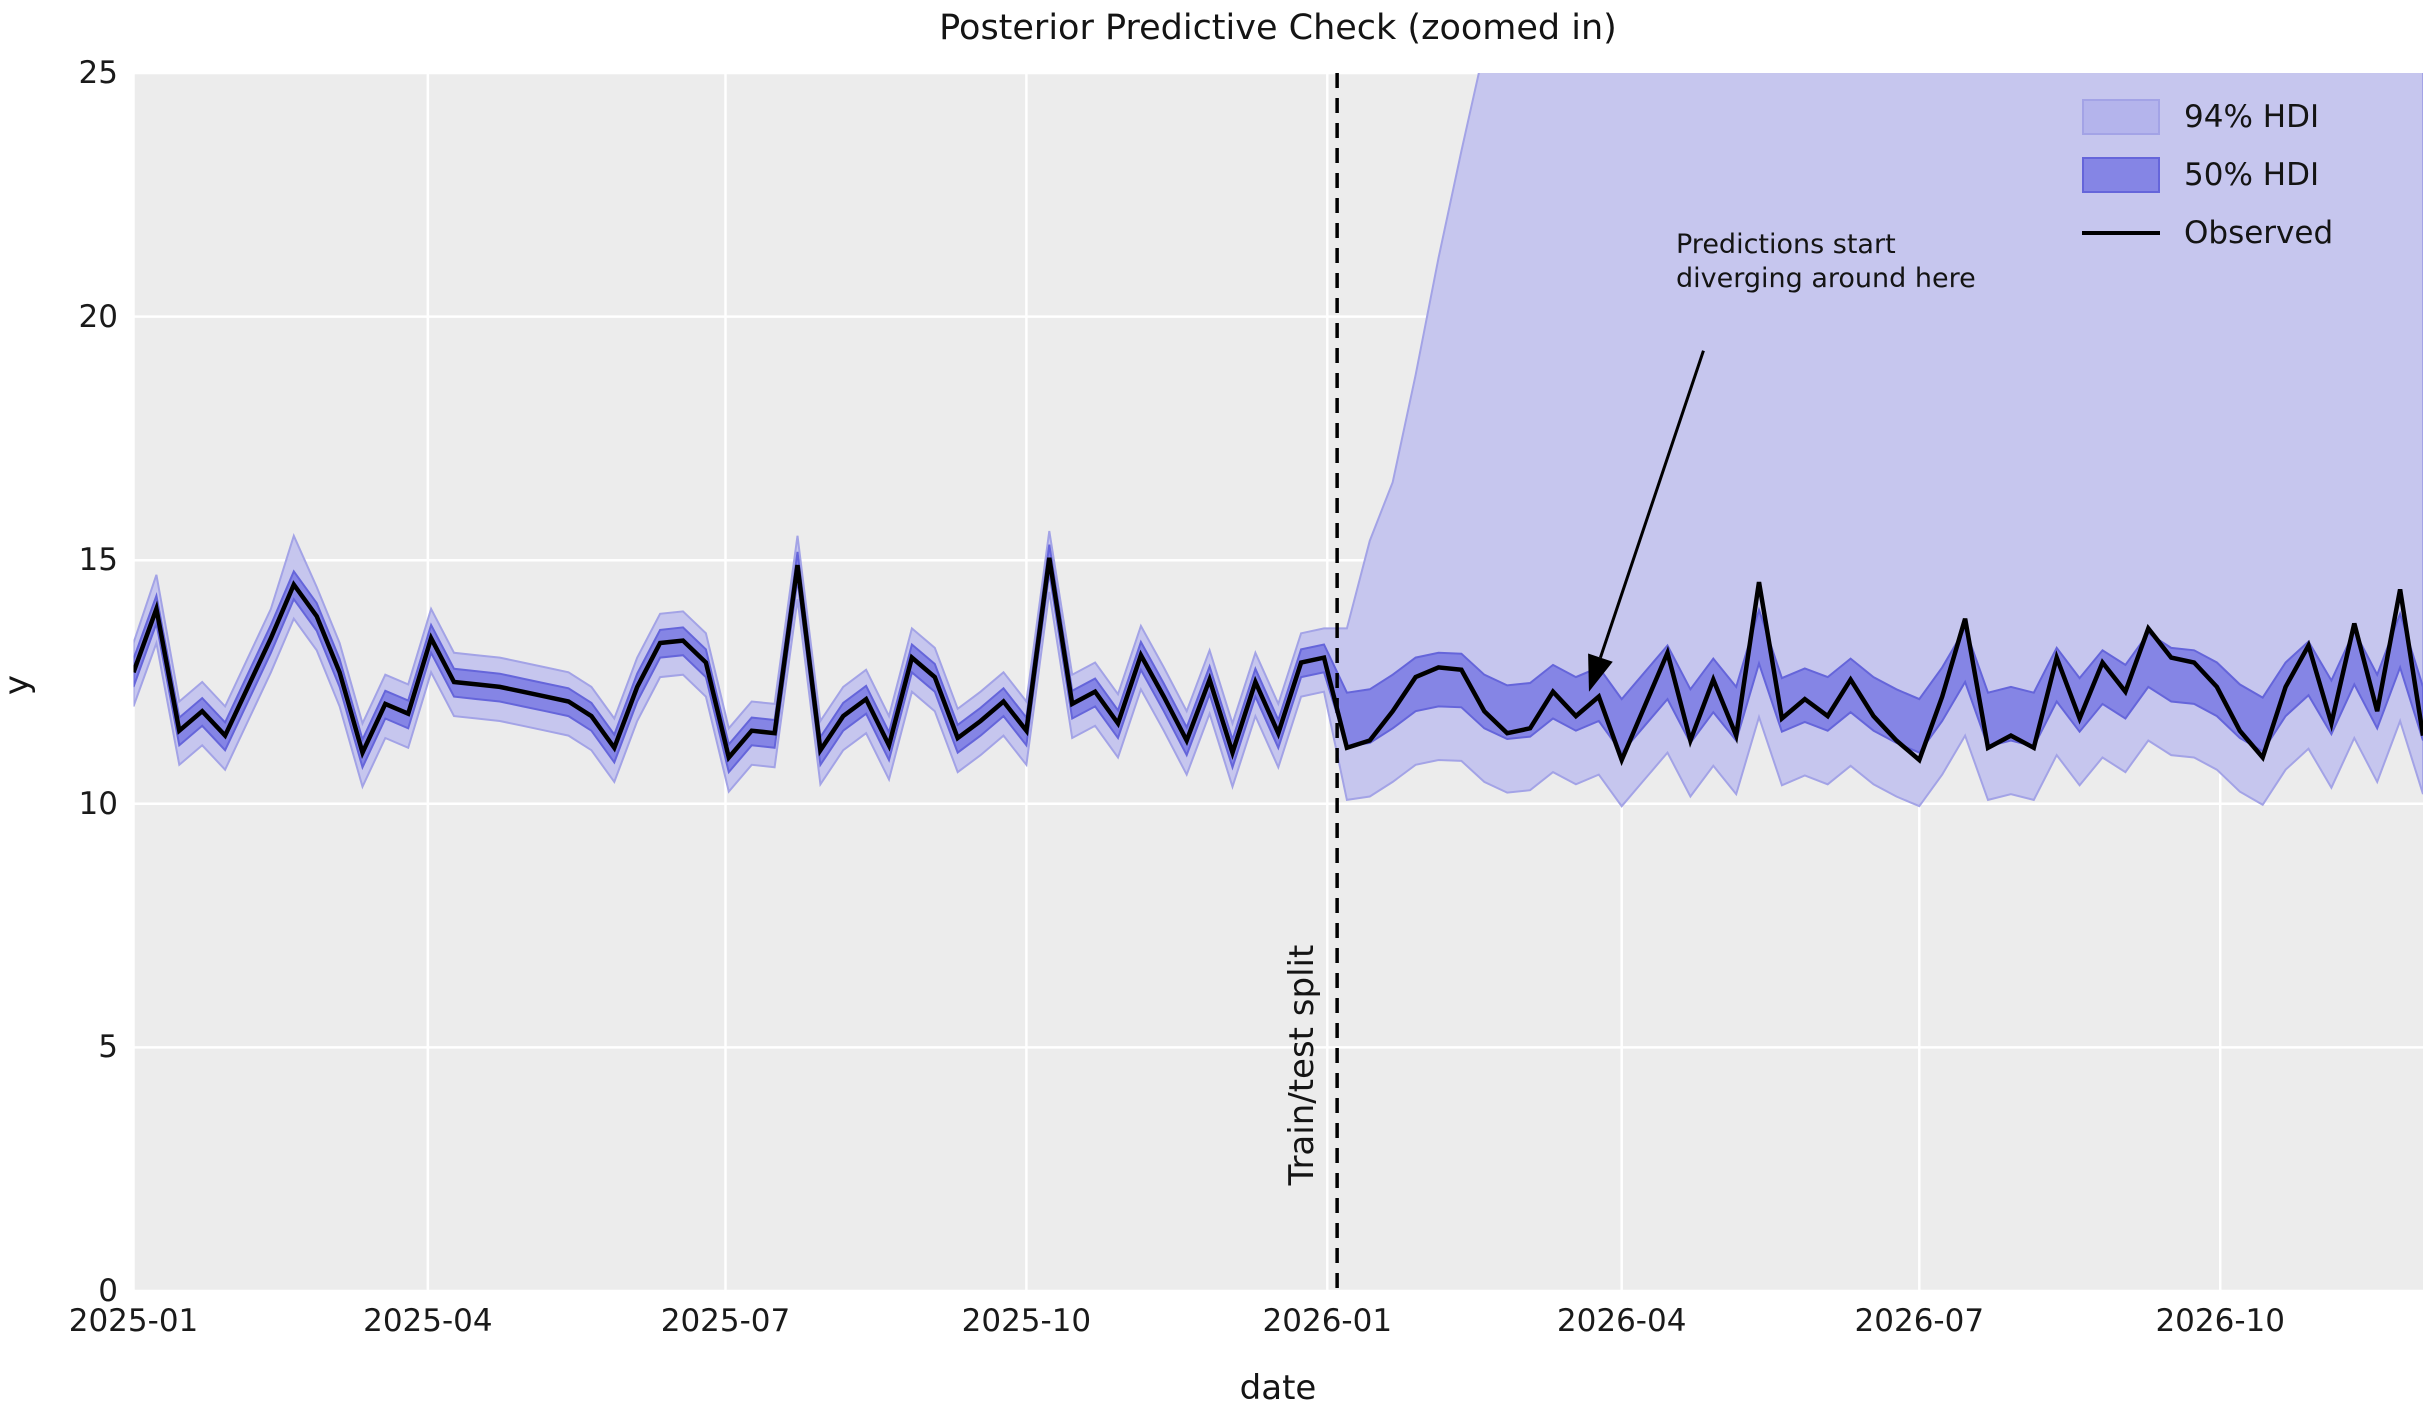  I want to click on hdi50-swatch-icon, so click(2121, 175).